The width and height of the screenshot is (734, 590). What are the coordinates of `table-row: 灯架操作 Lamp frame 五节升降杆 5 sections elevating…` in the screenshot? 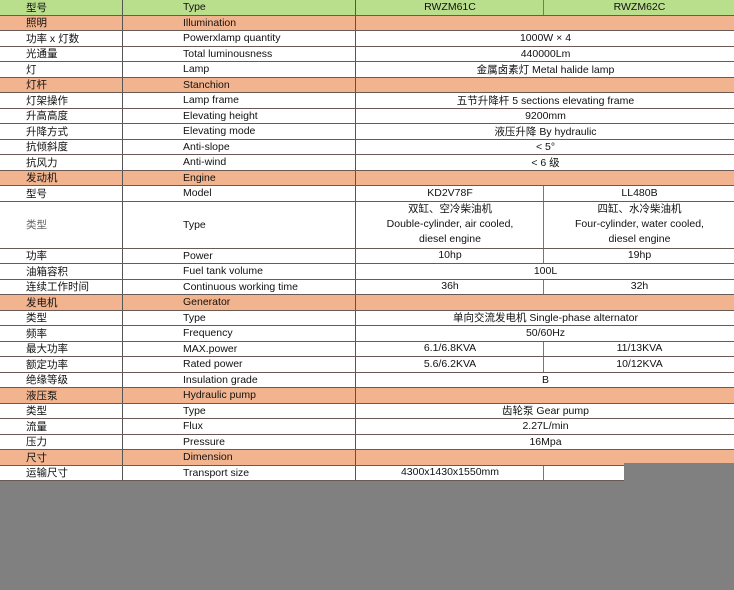 It's located at (367, 101).